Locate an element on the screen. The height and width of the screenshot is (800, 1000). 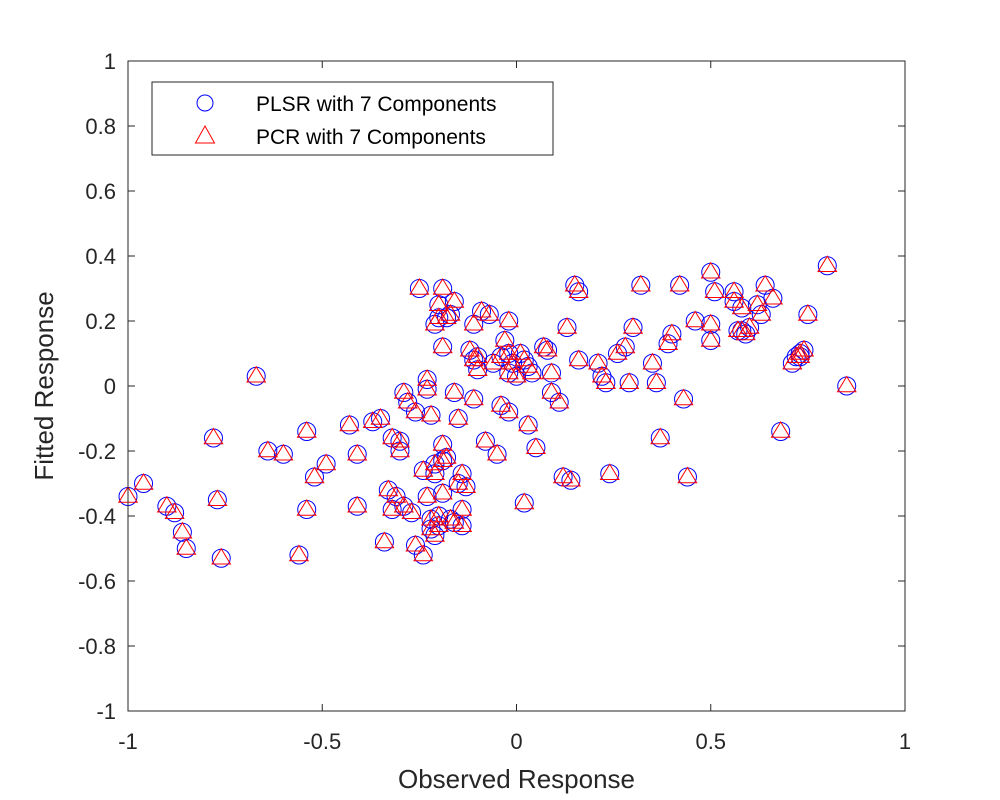
x-tick-label: 0 is located at coordinates (516, 741).